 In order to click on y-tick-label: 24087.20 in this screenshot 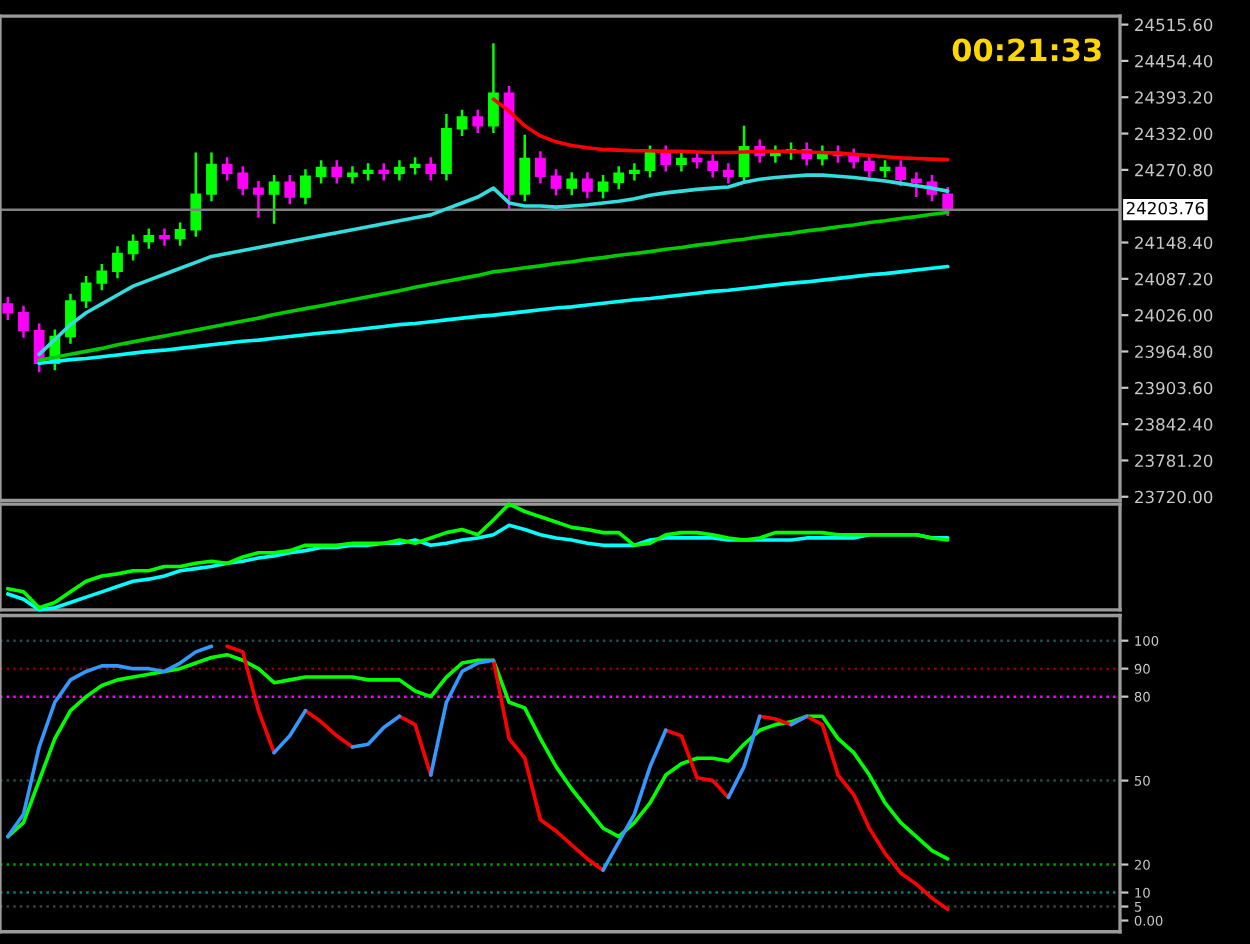, I will do `click(1174, 279)`.